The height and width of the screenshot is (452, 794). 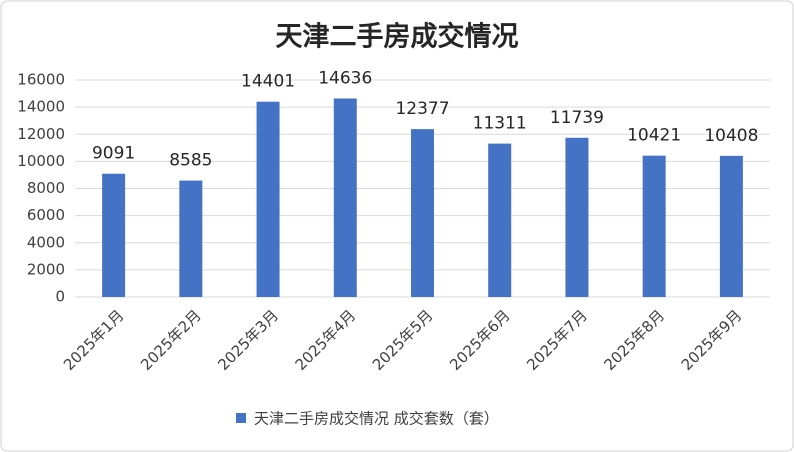 What do you see at coordinates (577, 118) in the screenshot?
I see `data-label: 11739` at bounding box center [577, 118].